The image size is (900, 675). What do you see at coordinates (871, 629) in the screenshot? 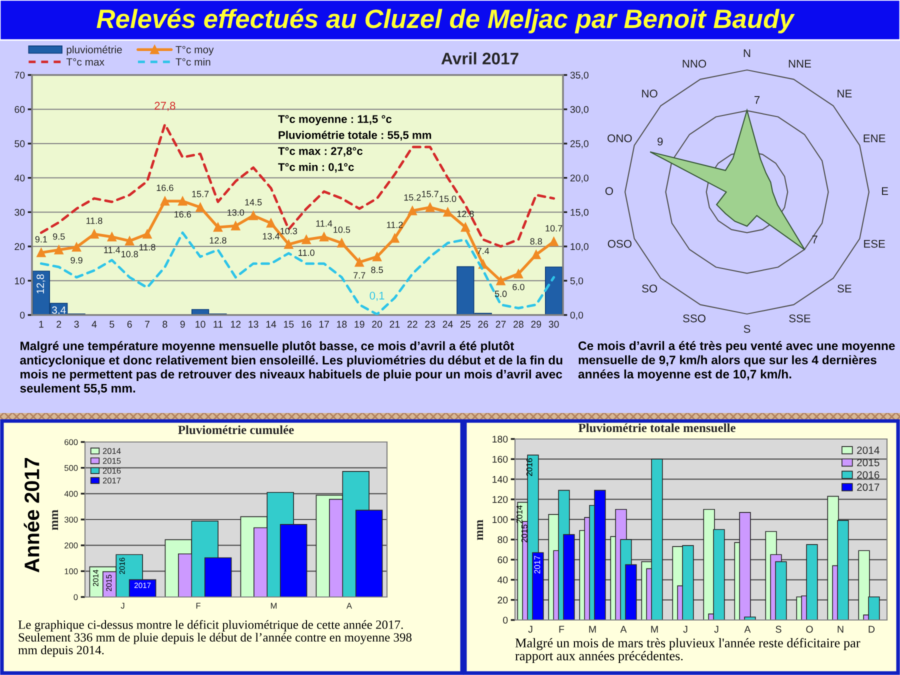
I see `x-tick-label: D` at bounding box center [871, 629].